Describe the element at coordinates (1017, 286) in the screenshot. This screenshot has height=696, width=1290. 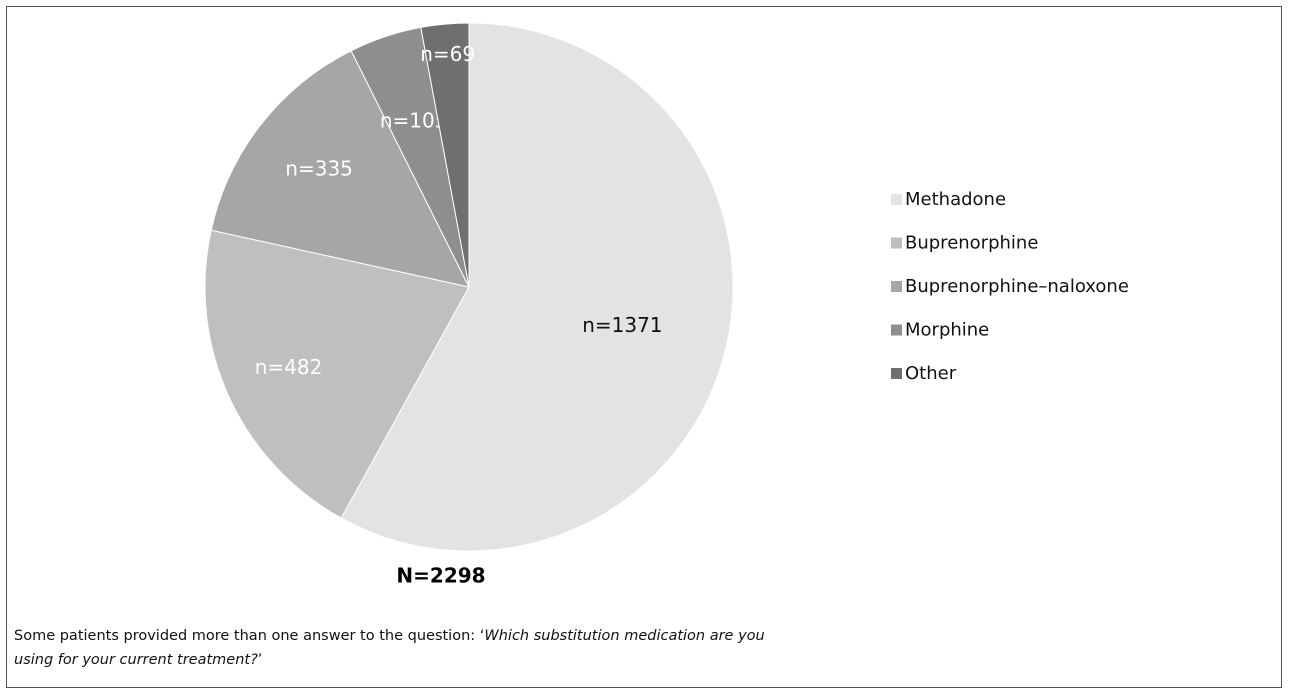
I see `legend-label: Buprenorphine–naloxone` at that location.